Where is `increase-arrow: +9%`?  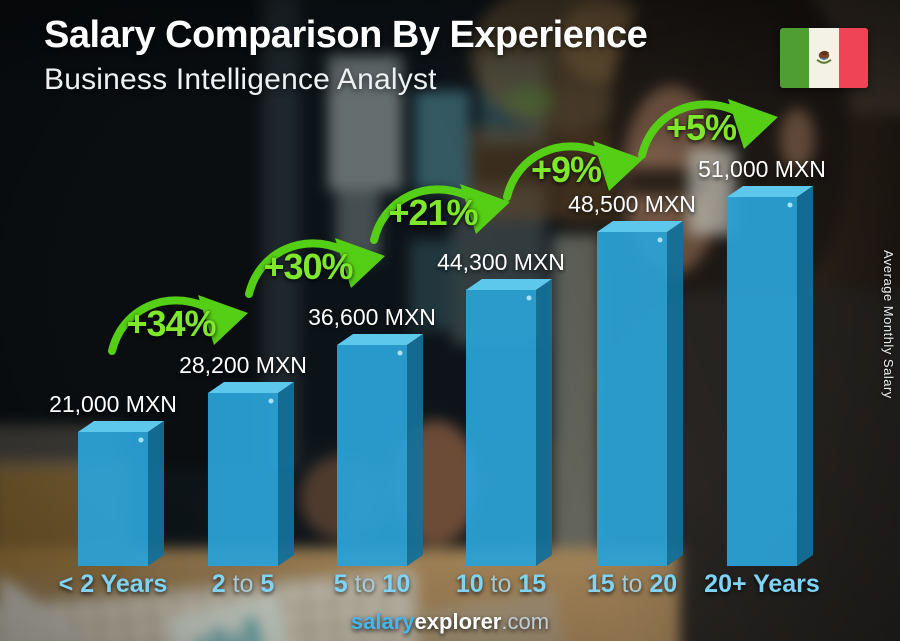 increase-arrow: +9% is located at coordinates (574, 171).